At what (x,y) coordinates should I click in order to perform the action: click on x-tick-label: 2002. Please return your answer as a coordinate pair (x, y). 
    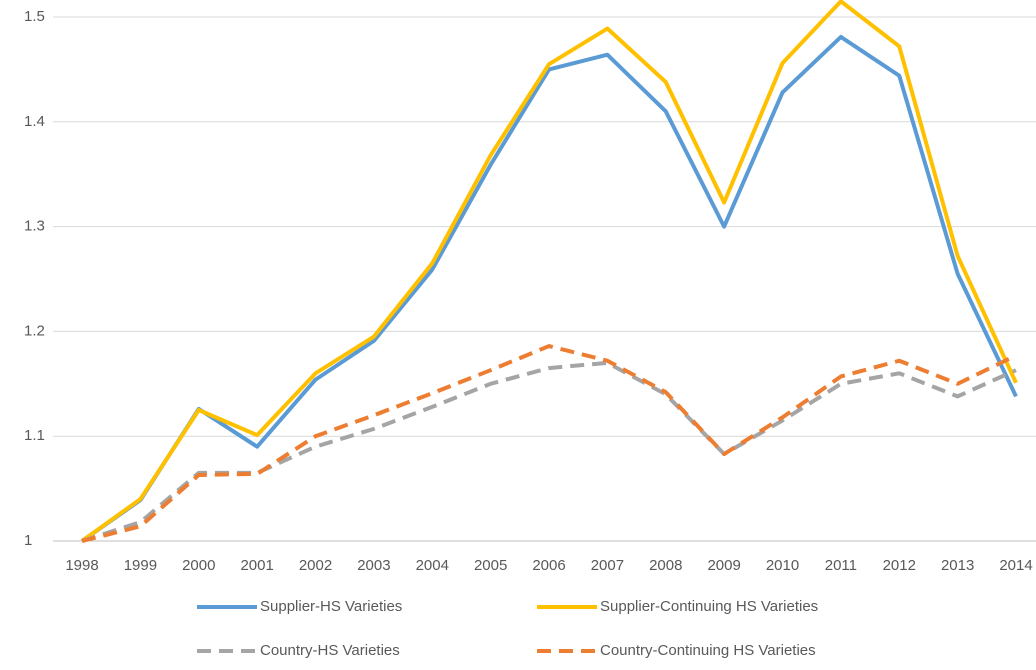
    Looking at the image, I should click on (315, 565).